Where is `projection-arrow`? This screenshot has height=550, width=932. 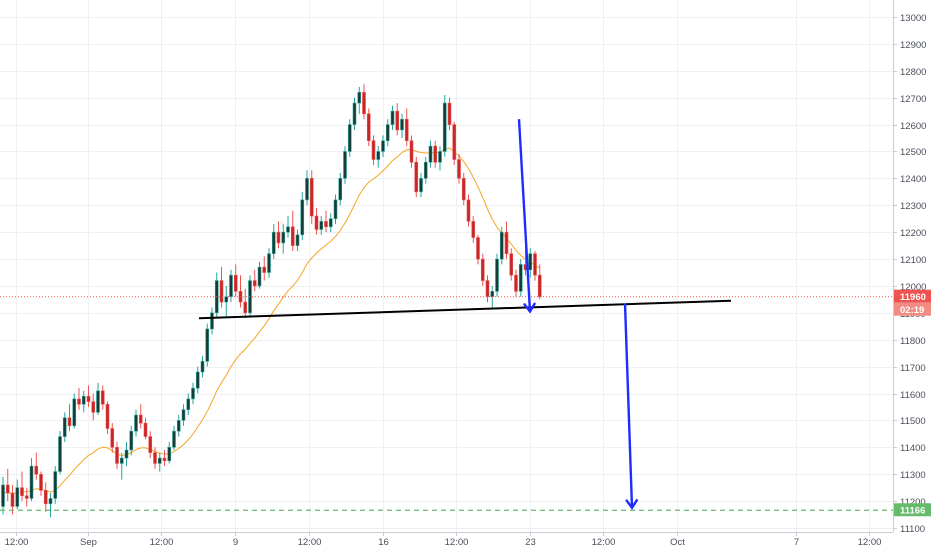
projection-arrow is located at coordinates (631, 406).